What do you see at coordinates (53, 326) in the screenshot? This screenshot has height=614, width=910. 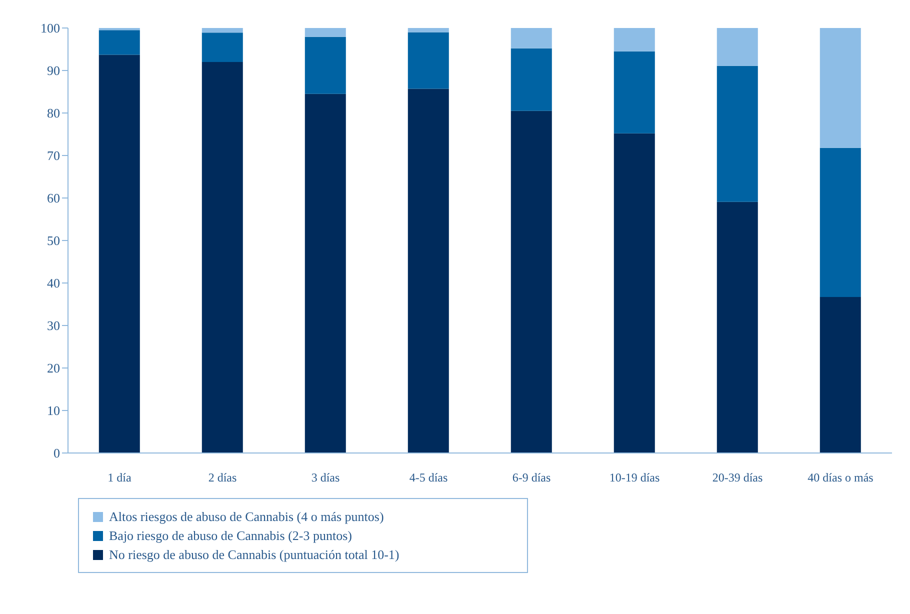 I see `y-tick-label: 30` at bounding box center [53, 326].